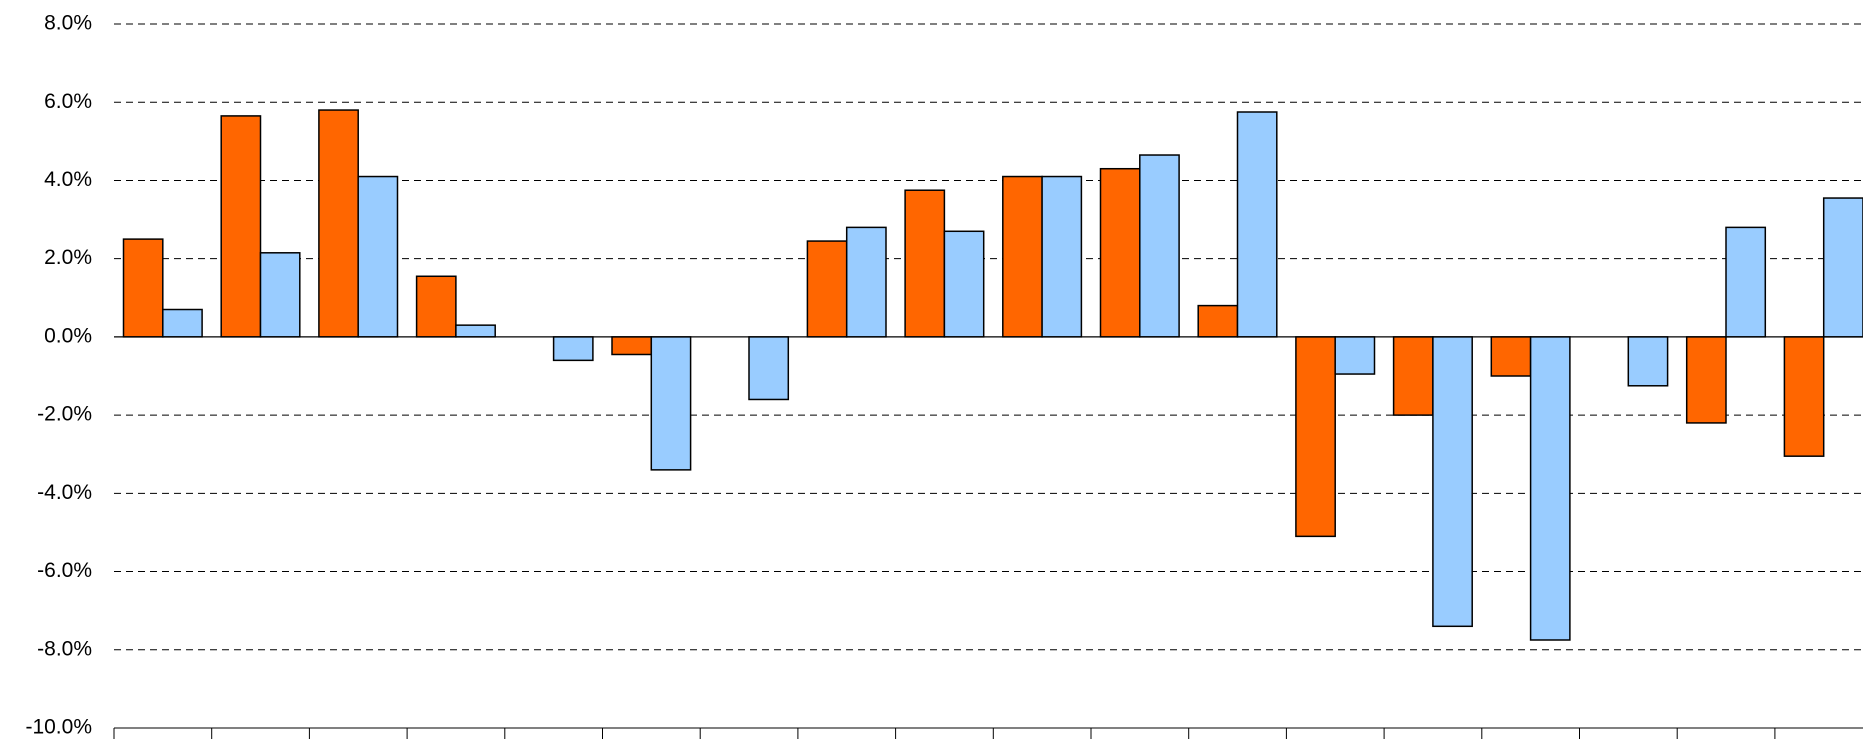 This screenshot has width=1863, height=739. I want to click on y-tick-label: 4.0%, so click(68, 179).